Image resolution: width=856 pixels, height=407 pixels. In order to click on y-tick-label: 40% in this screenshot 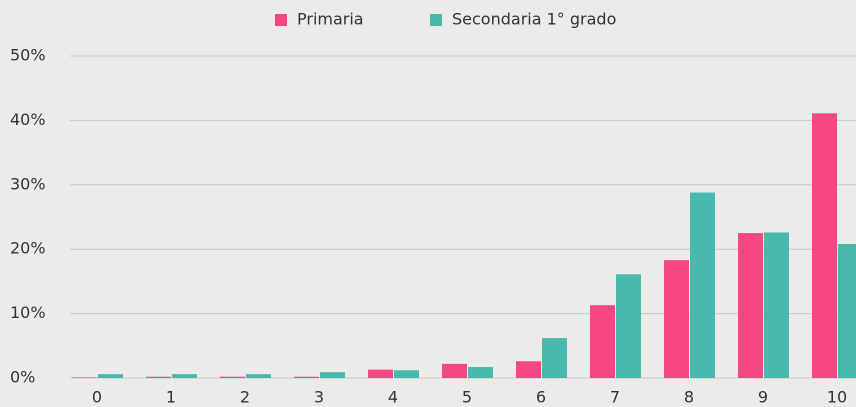, I will do `click(28, 119)`.